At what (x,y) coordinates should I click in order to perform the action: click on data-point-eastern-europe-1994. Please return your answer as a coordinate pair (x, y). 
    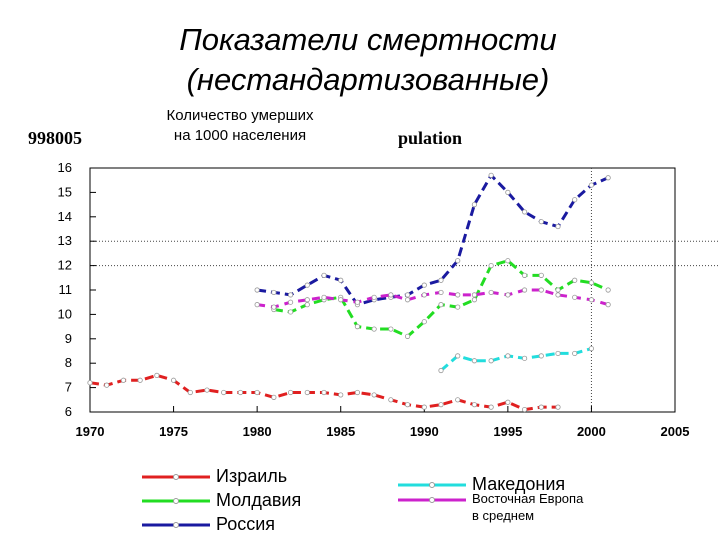
    Looking at the image, I should click on (491, 292).